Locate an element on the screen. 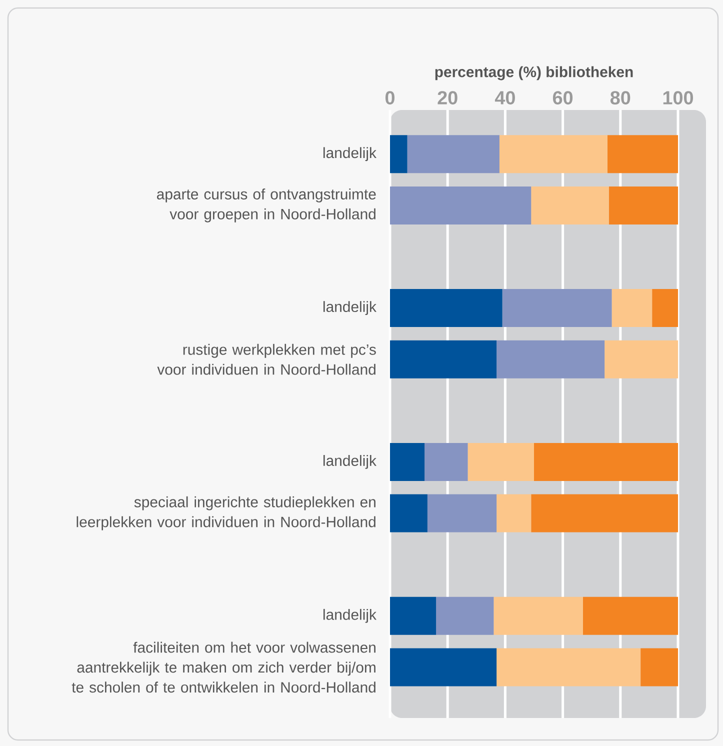  y-tick-label: speciaal ingerichte studieplekken en leerplekken voor individuen in Noord-Holland is located at coordinates (226, 513).